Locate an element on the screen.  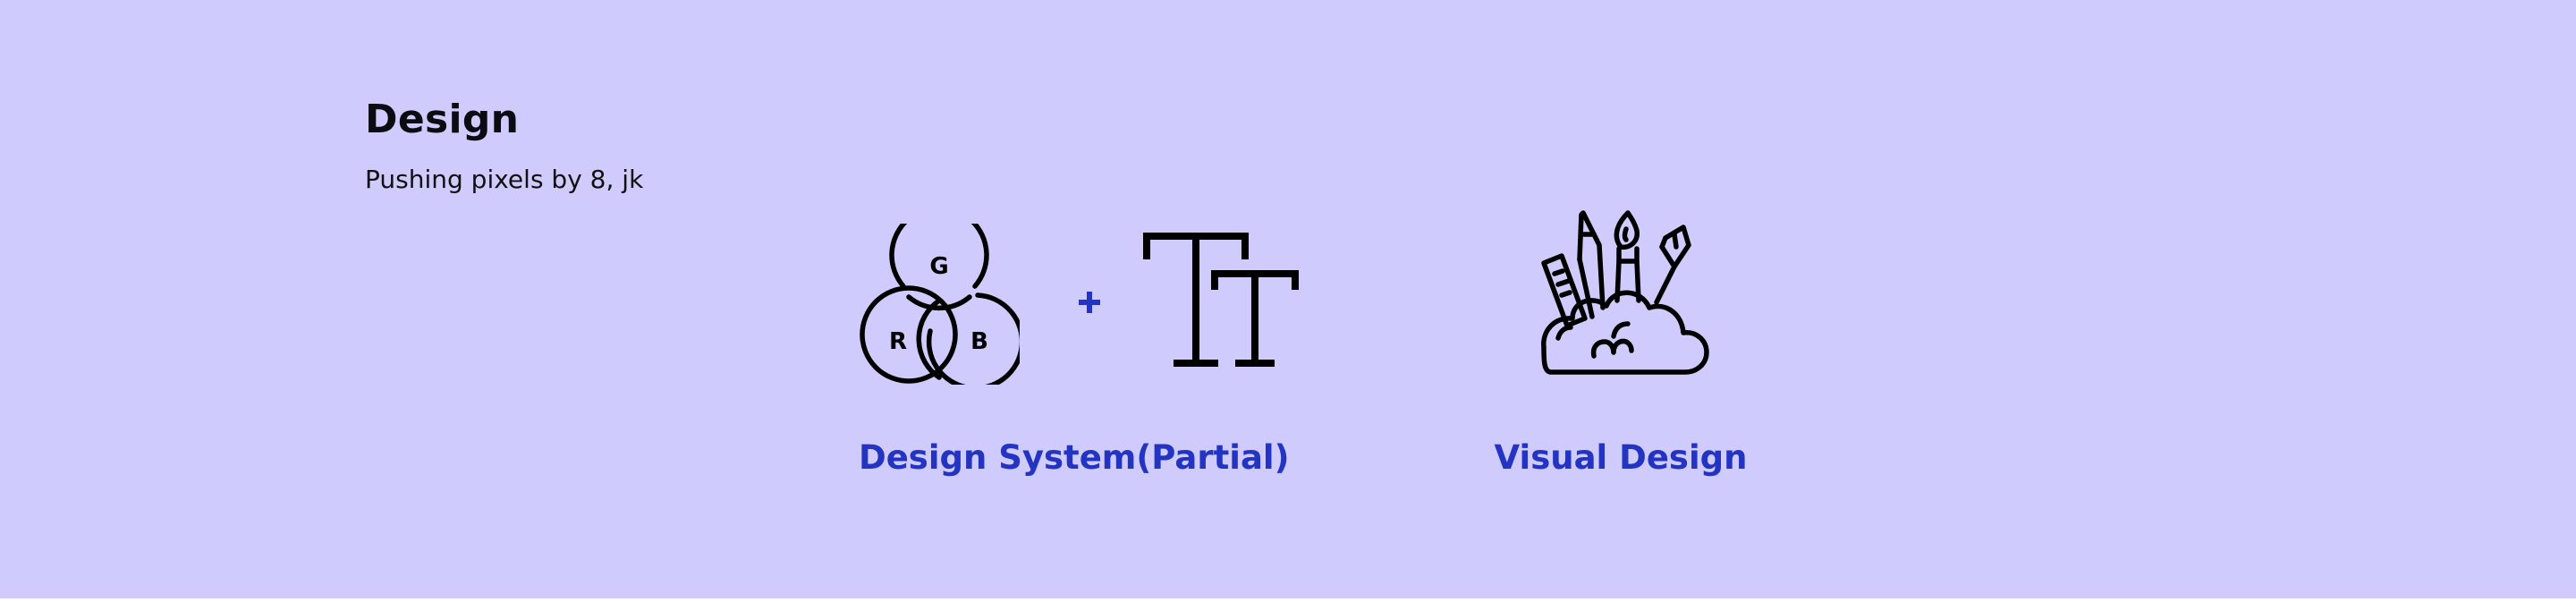
section-title: Design is located at coordinates (442, 120).